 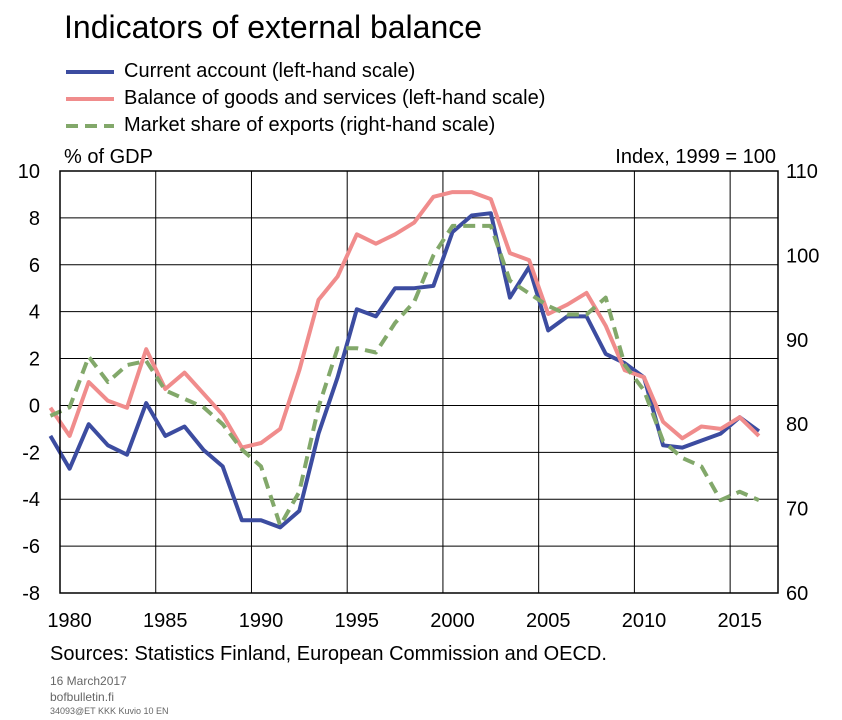 I want to click on x-tick-label: 1985, so click(x=165, y=621).